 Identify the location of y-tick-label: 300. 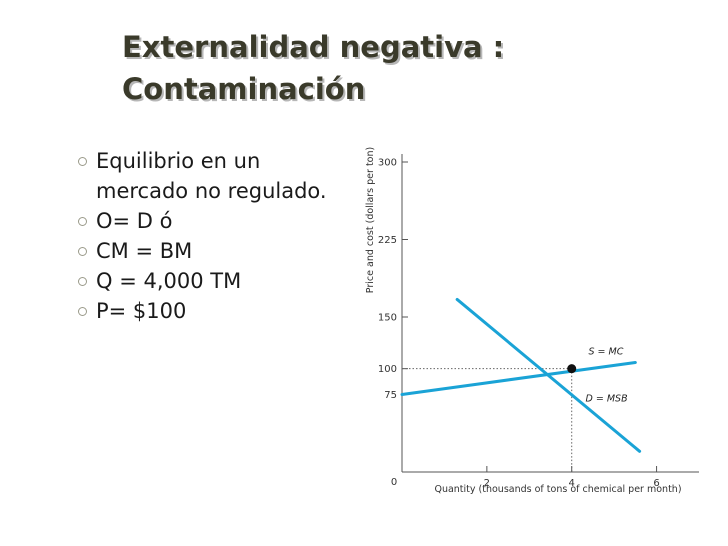
(387, 163).